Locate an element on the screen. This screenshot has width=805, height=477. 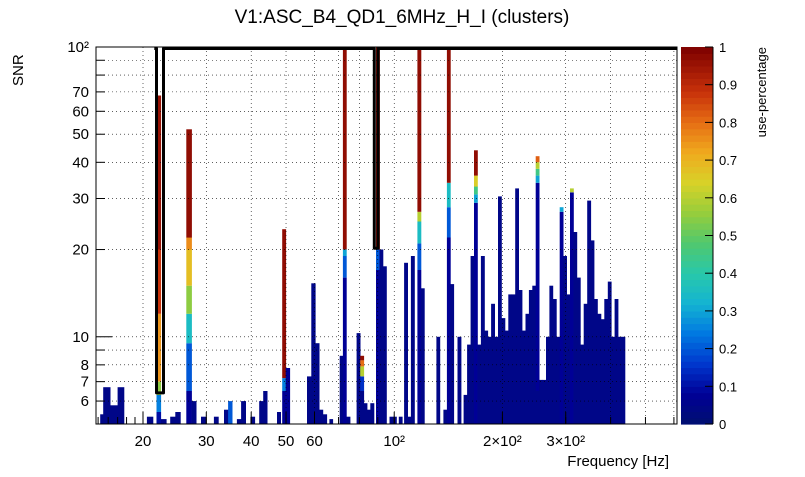
y-axis-label: SNR is located at coordinates (18, 70).